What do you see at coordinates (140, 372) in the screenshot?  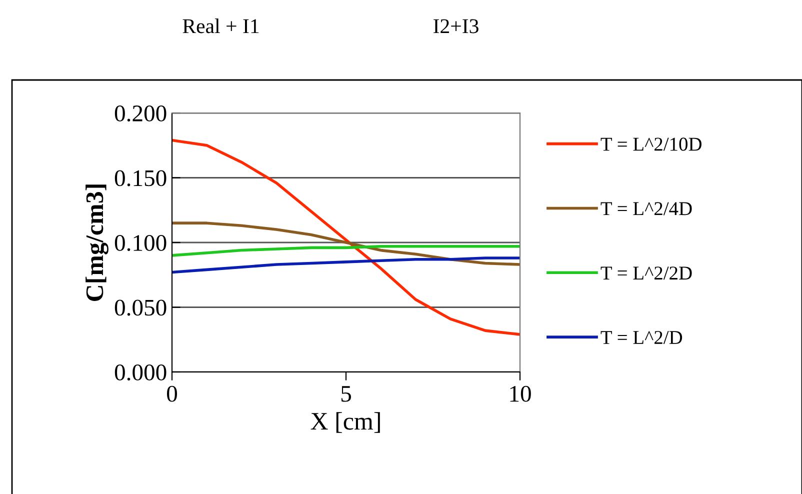 I see `y-tick-label: 0.000` at bounding box center [140, 372].